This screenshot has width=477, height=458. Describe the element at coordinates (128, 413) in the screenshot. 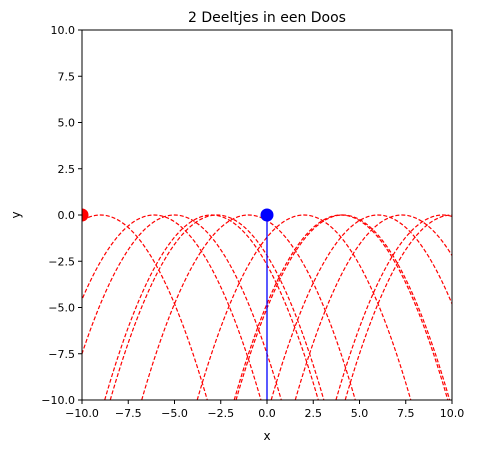

I see `x-tick-label: −7.5` at that location.